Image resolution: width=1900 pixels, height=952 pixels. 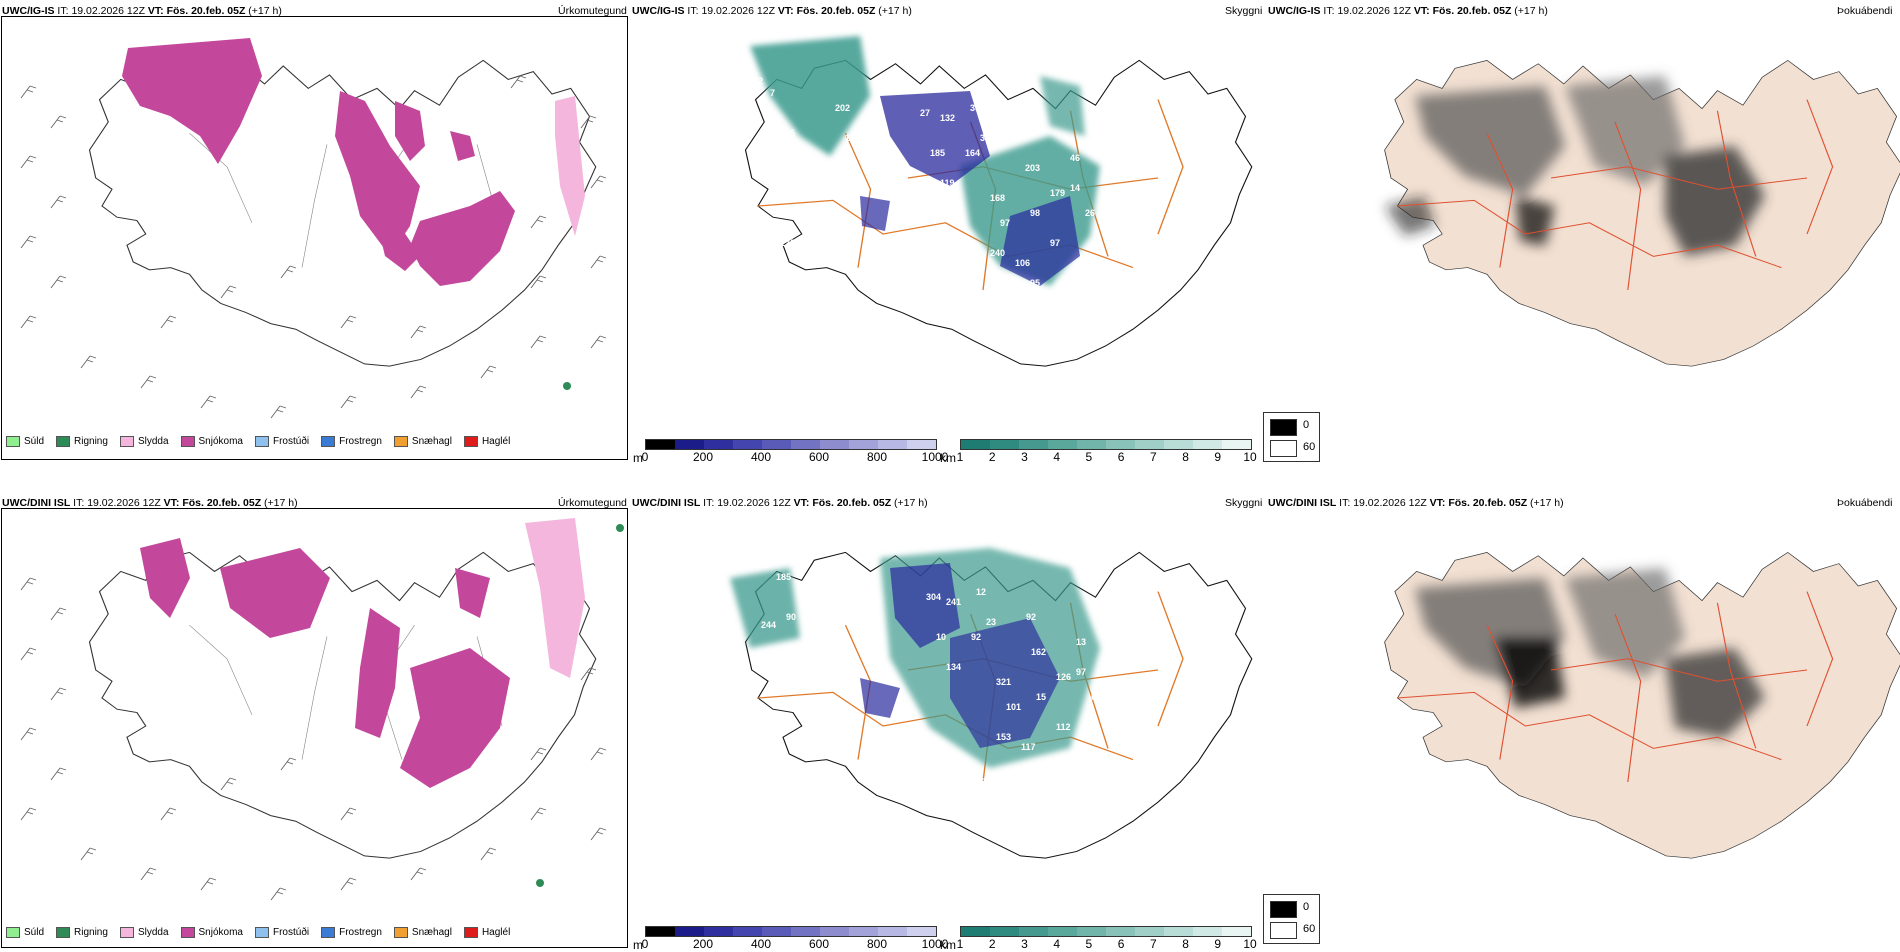 What do you see at coordinates (761, 565) in the screenshot?
I see `cloud-base-value: 503` at bounding box center [761, 565].